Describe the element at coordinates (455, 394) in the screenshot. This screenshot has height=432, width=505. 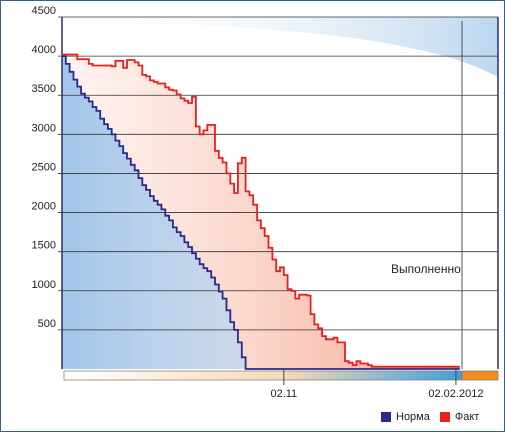
I see `x-tick-label: 02.02.2012` at that location.